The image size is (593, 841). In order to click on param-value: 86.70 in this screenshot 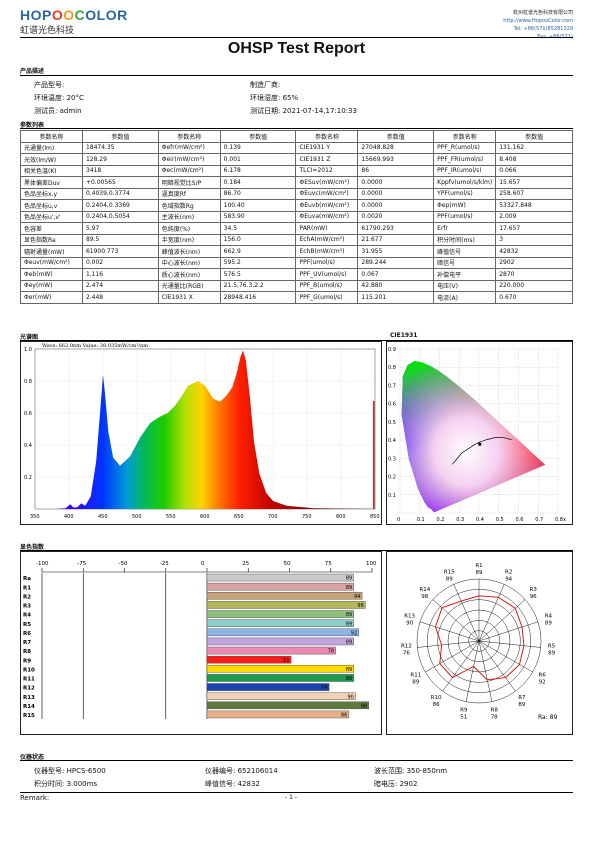, I will do `click(258, 193)`.